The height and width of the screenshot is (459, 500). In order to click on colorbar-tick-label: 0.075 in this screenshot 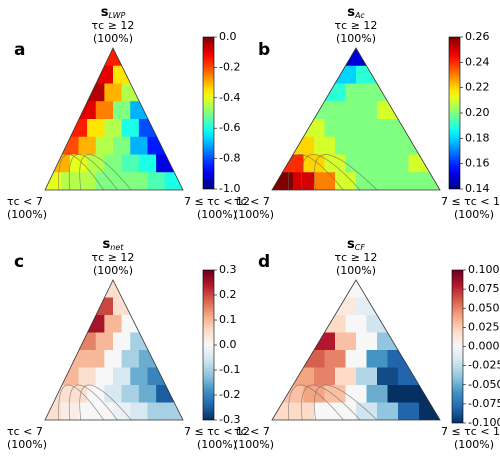, I will do `click(484, 288)`.